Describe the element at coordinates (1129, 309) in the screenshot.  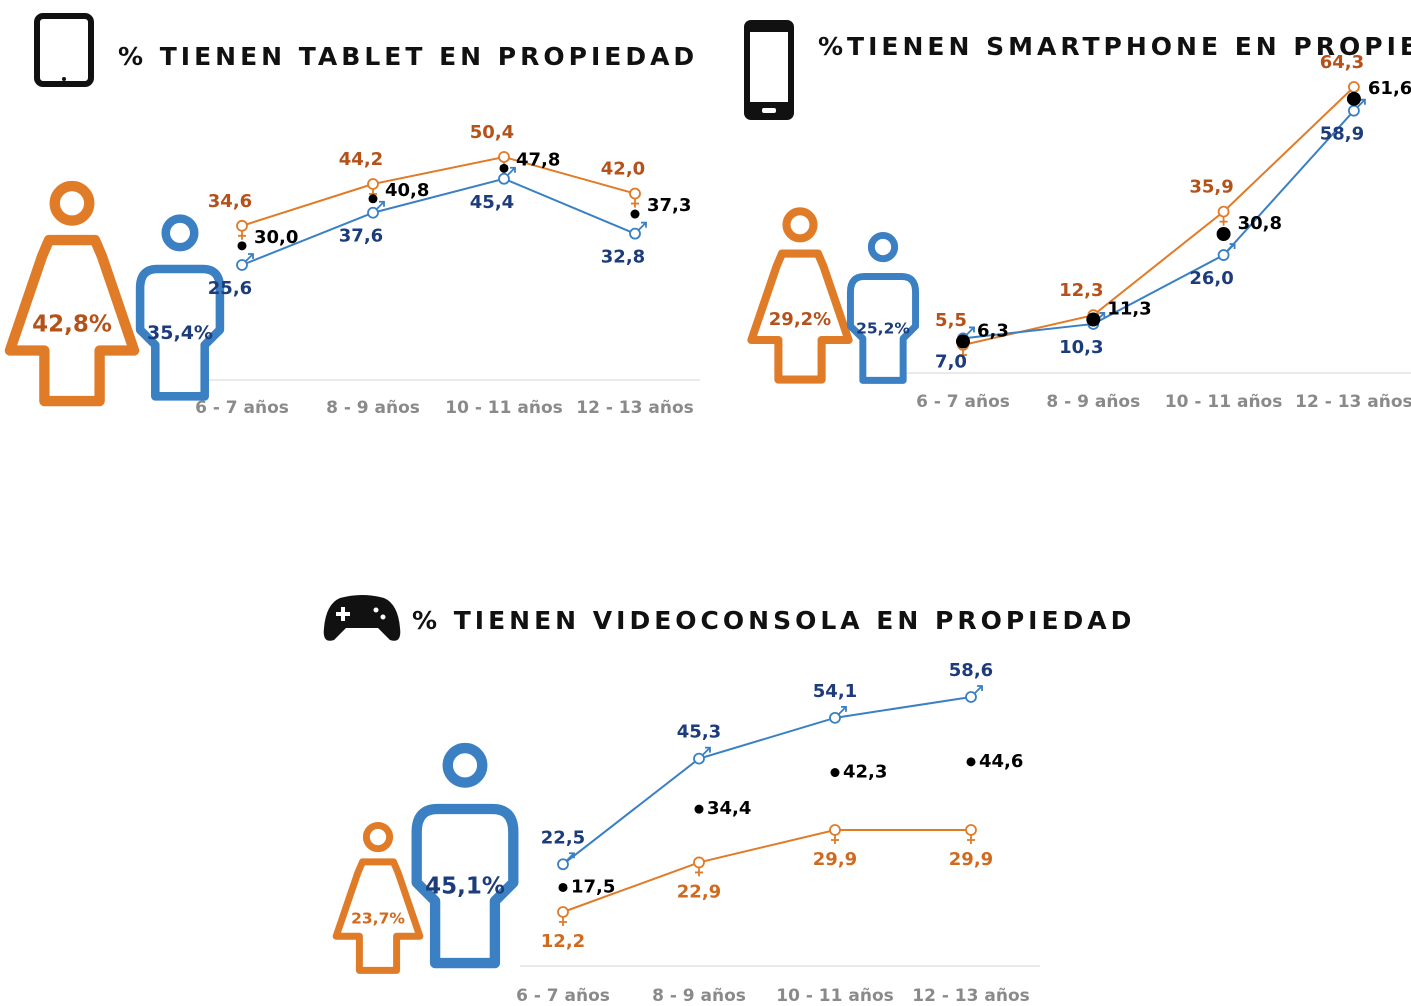
I see `data-label: 11,3` at that location.